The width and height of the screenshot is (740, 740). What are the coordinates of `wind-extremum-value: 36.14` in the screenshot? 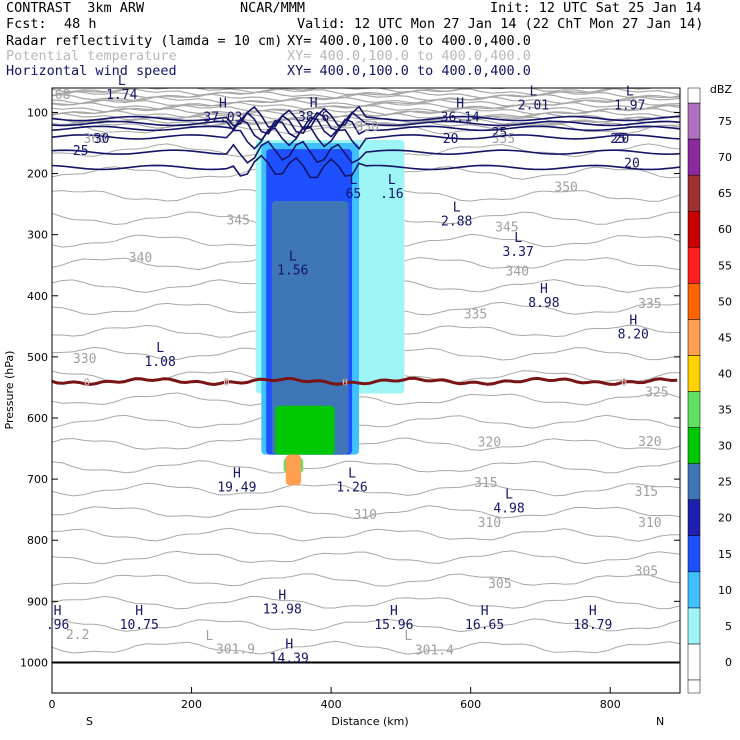 It's located at (460, 118).